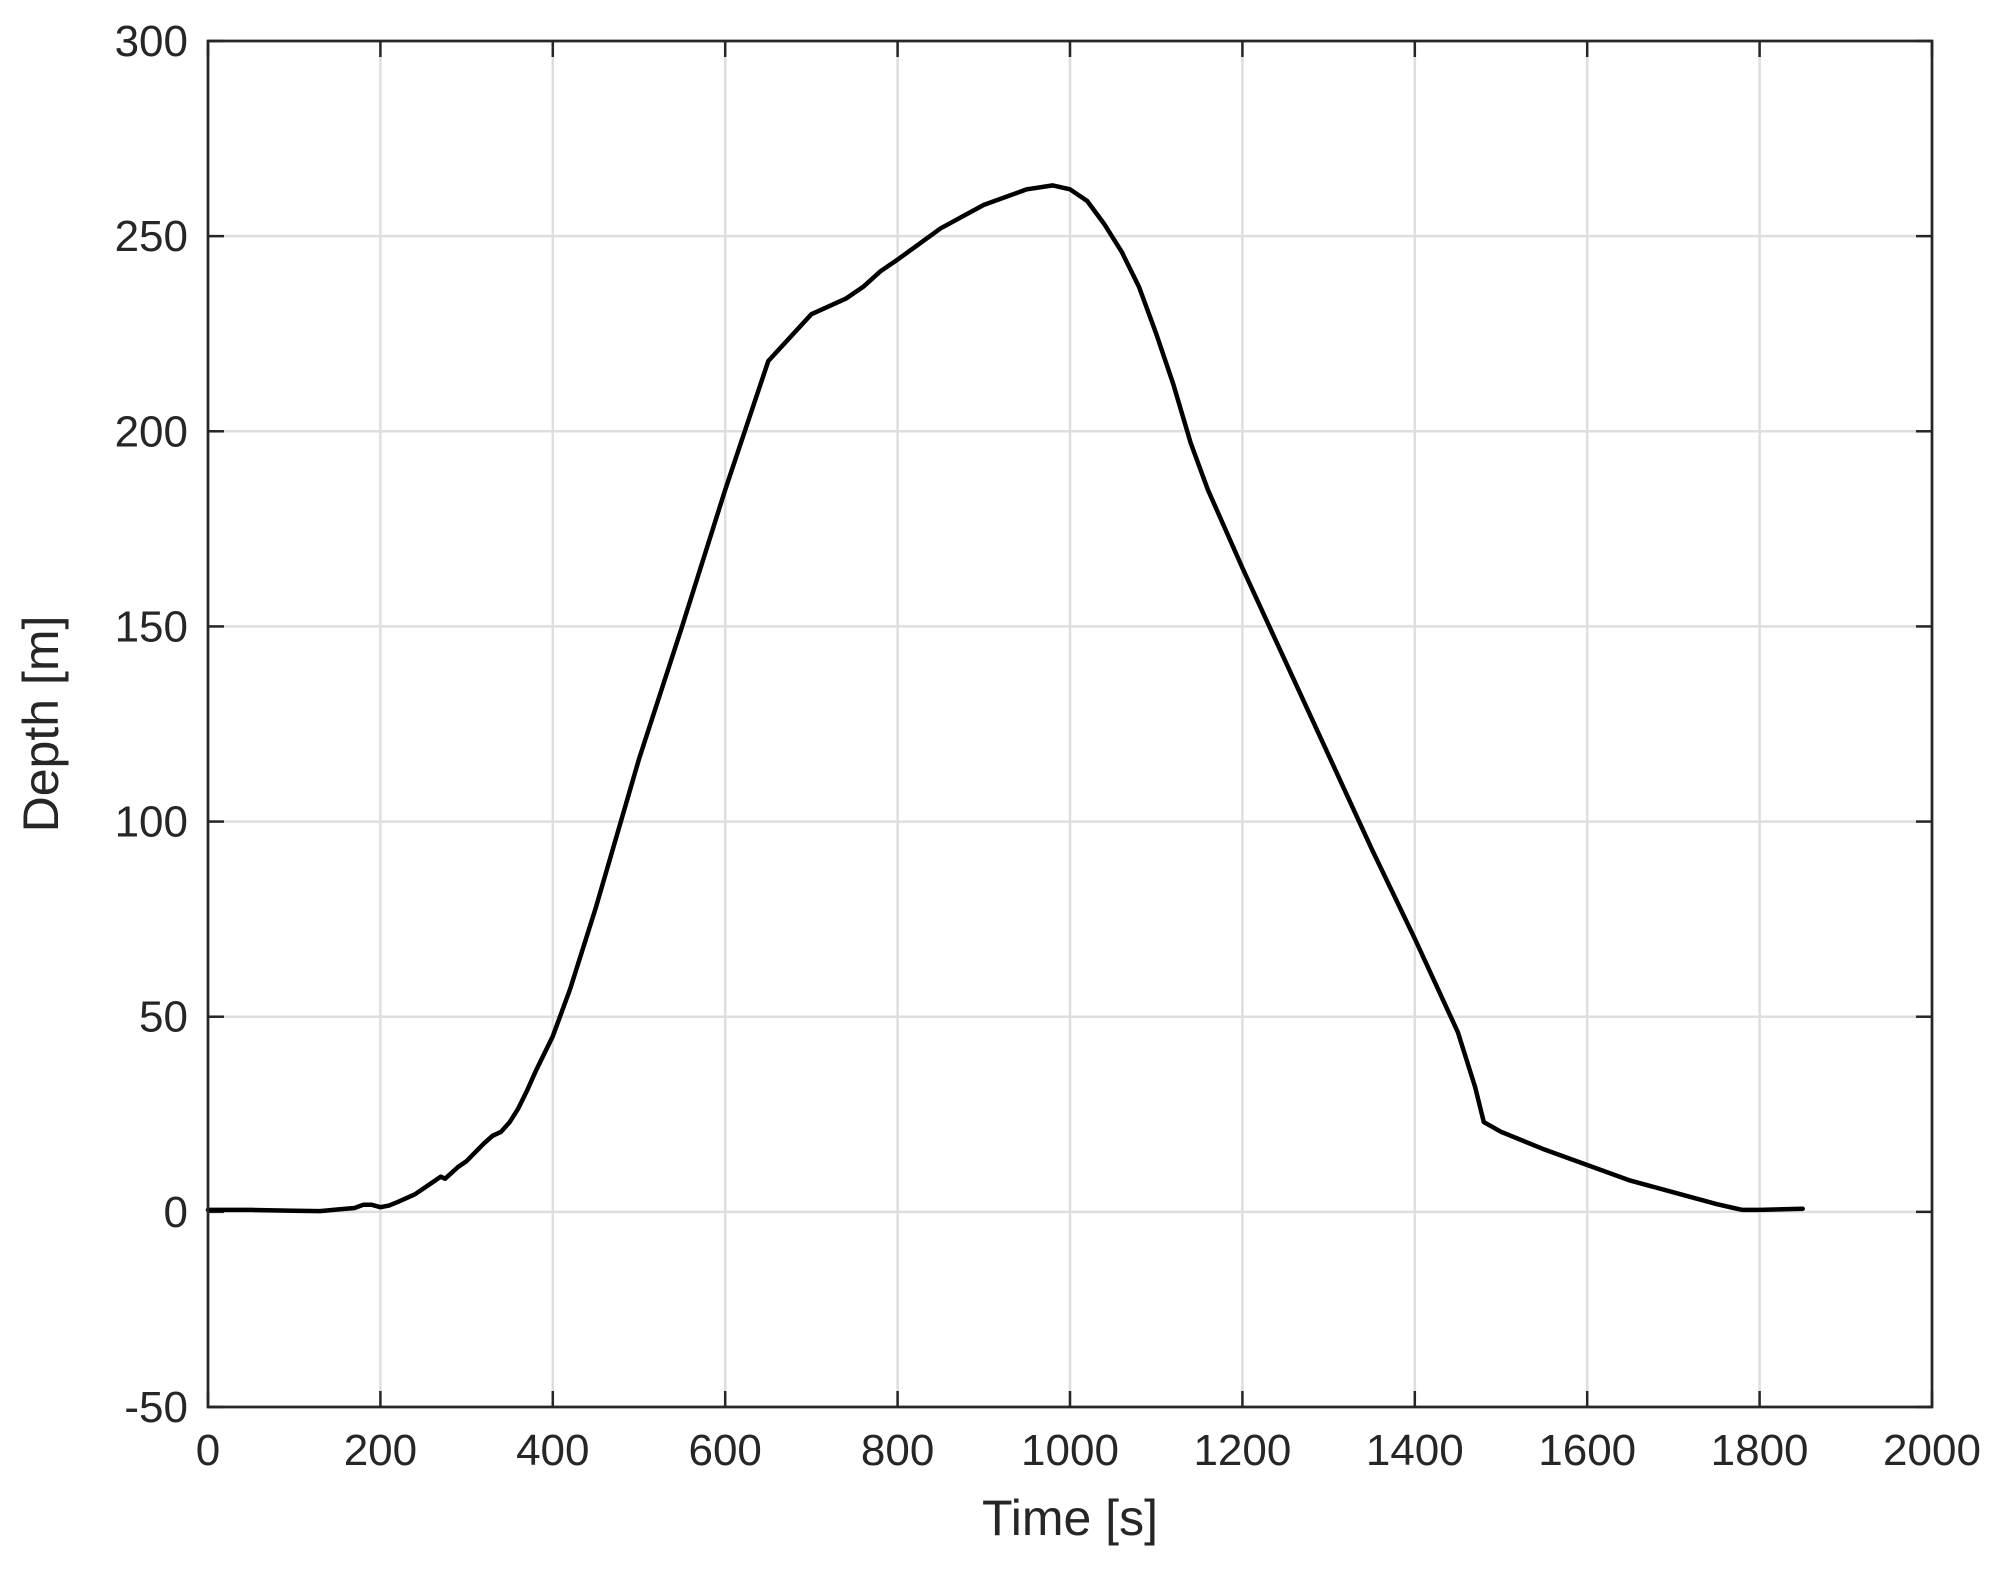  I want to click on x-tick-label: 1800, so click(1760, 1450).